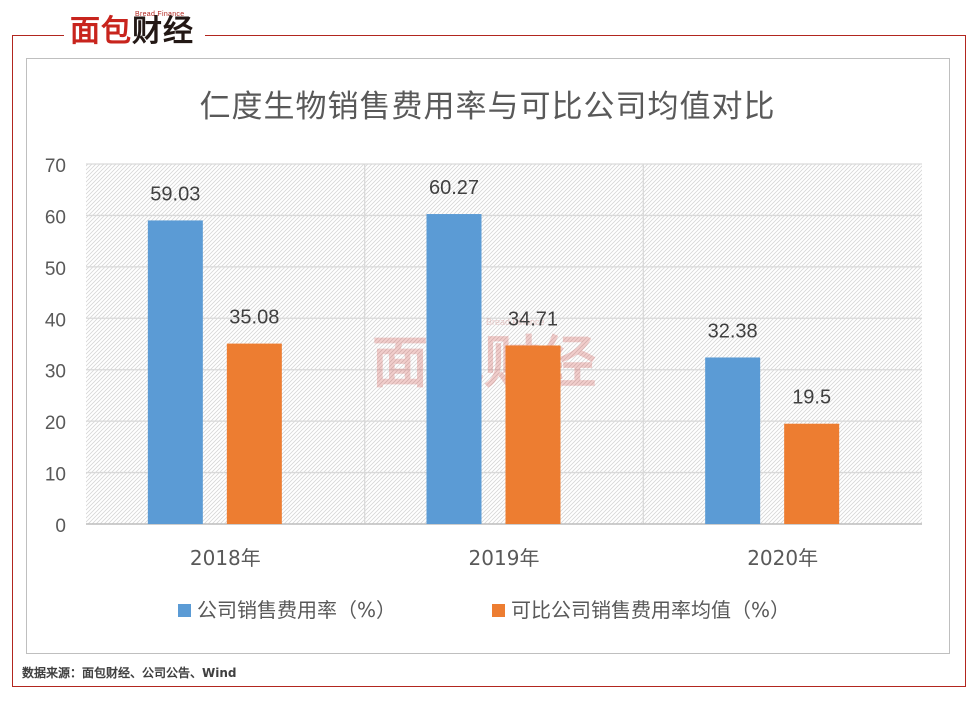 Image resolution: width=975 pixels, height=702 pixels. What do you see at coordinates (782, 558) in the screenshot?
I see `x-tick-label: 2020年` at bounding box center [782, 558].